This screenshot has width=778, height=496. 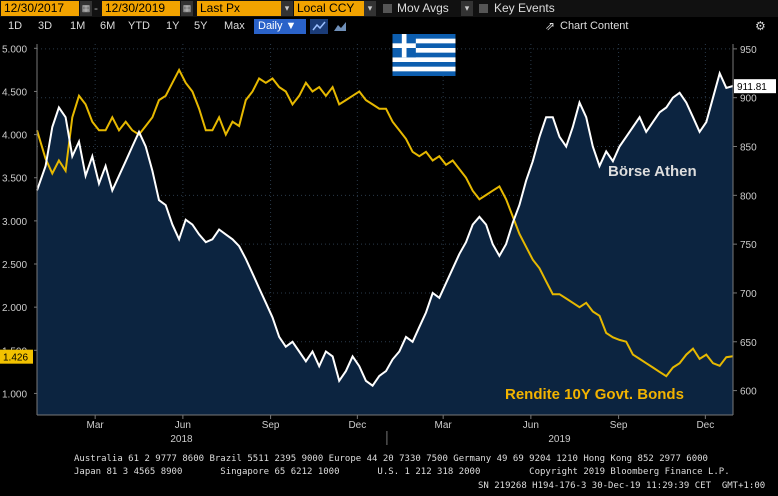 What do you see at coordinates (754, 229) in the screenshot?
I see `right-axis: 600 650 700 750 800 850 900 950 911.81` at bounding box center [754, 229].